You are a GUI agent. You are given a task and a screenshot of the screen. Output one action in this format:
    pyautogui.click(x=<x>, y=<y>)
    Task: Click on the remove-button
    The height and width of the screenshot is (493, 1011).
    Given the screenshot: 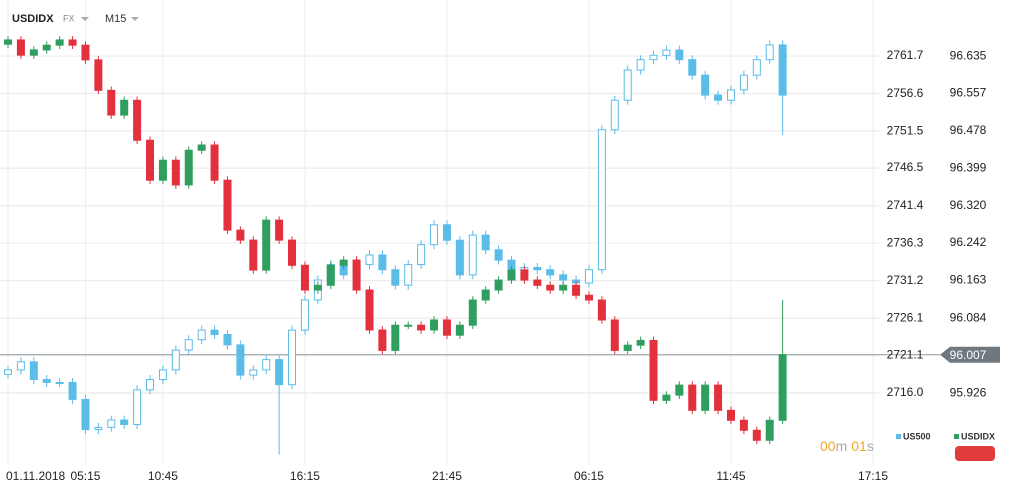 What is the action you would take?
    pyautogui.click(x=975, y=453)
    